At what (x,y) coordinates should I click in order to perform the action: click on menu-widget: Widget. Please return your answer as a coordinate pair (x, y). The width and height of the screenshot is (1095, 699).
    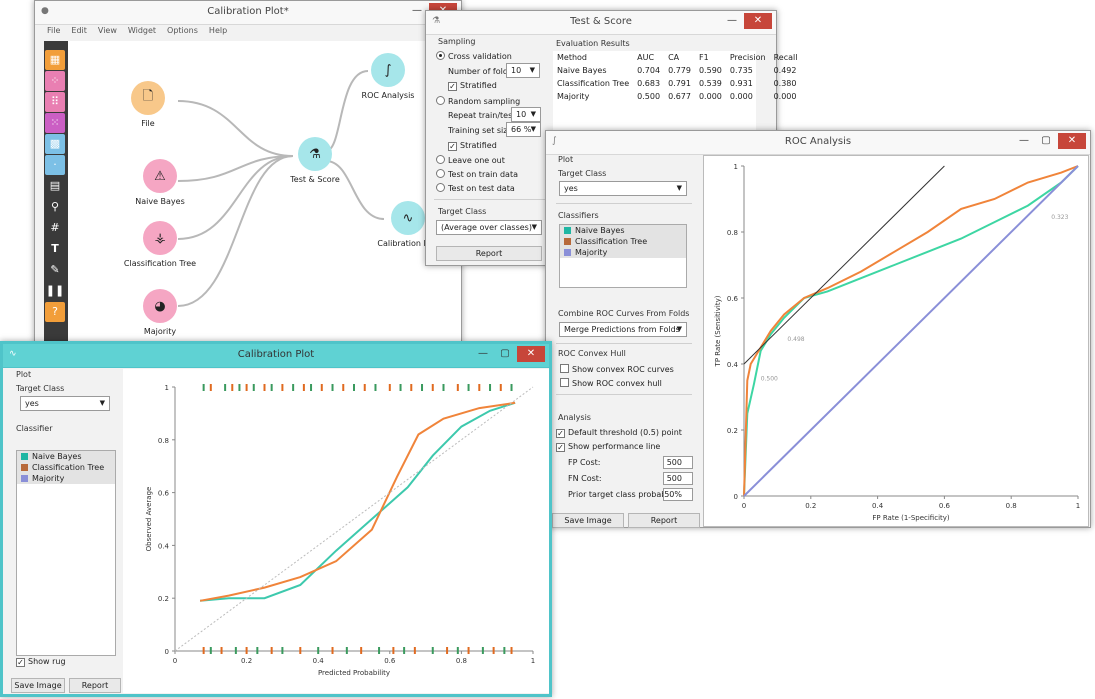
    Looking at the image, I should click on (142, 30).